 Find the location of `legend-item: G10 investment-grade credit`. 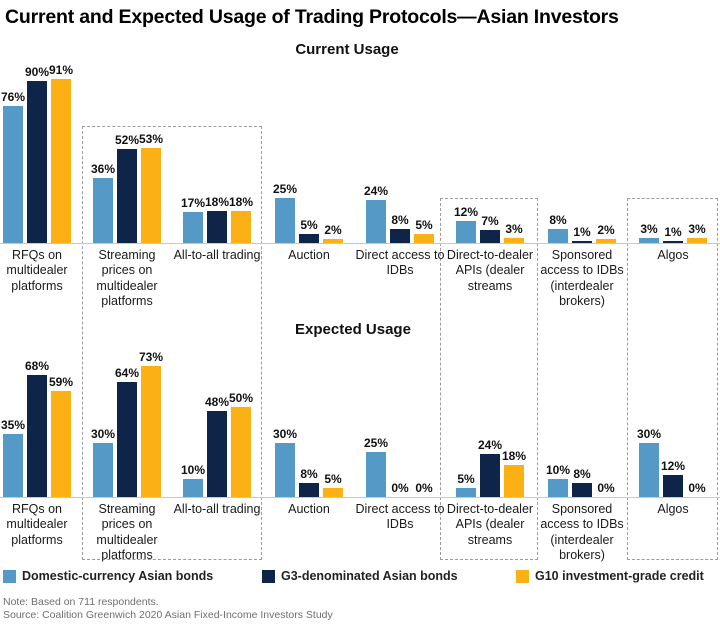

legend-item: G10 investment-grade credit is located at coordinates (610, 576).